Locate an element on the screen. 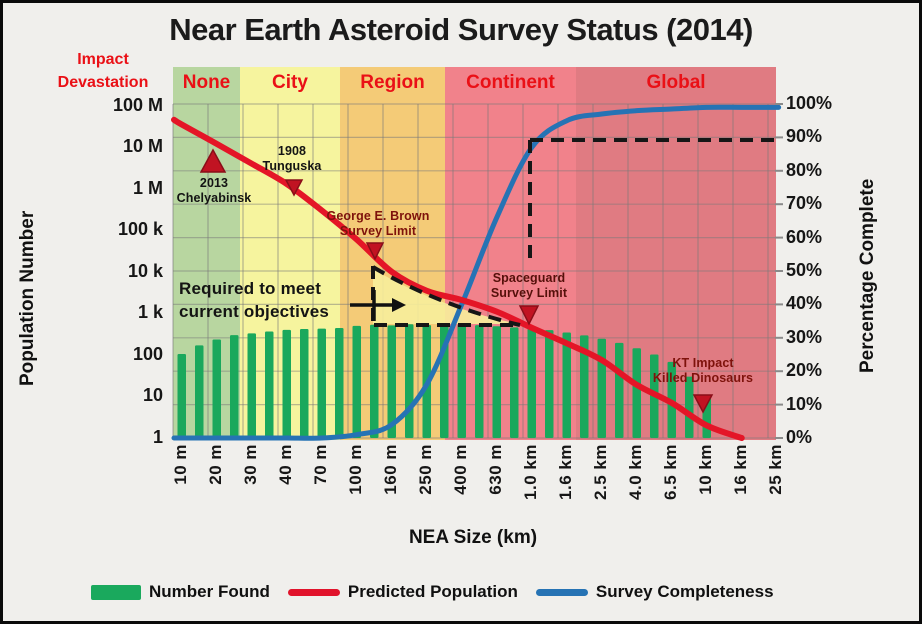 Image resolution: width=922 pixels, height=624 pixels. left-tick-label: 100 is located at coordinates (147, 353).